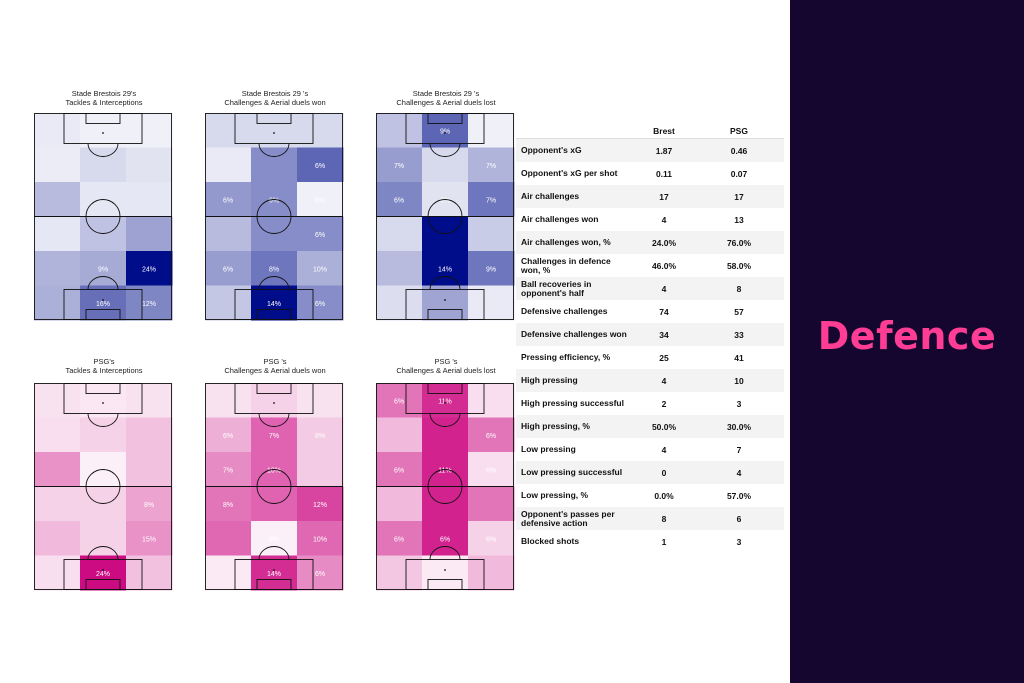 Image resolution: width=1024 pixels, height=683 pixels. What do you see at coordinates (548, 449) in the screenshot?
I see `stat-label: Low pressing` at bounding box center [548, 449].